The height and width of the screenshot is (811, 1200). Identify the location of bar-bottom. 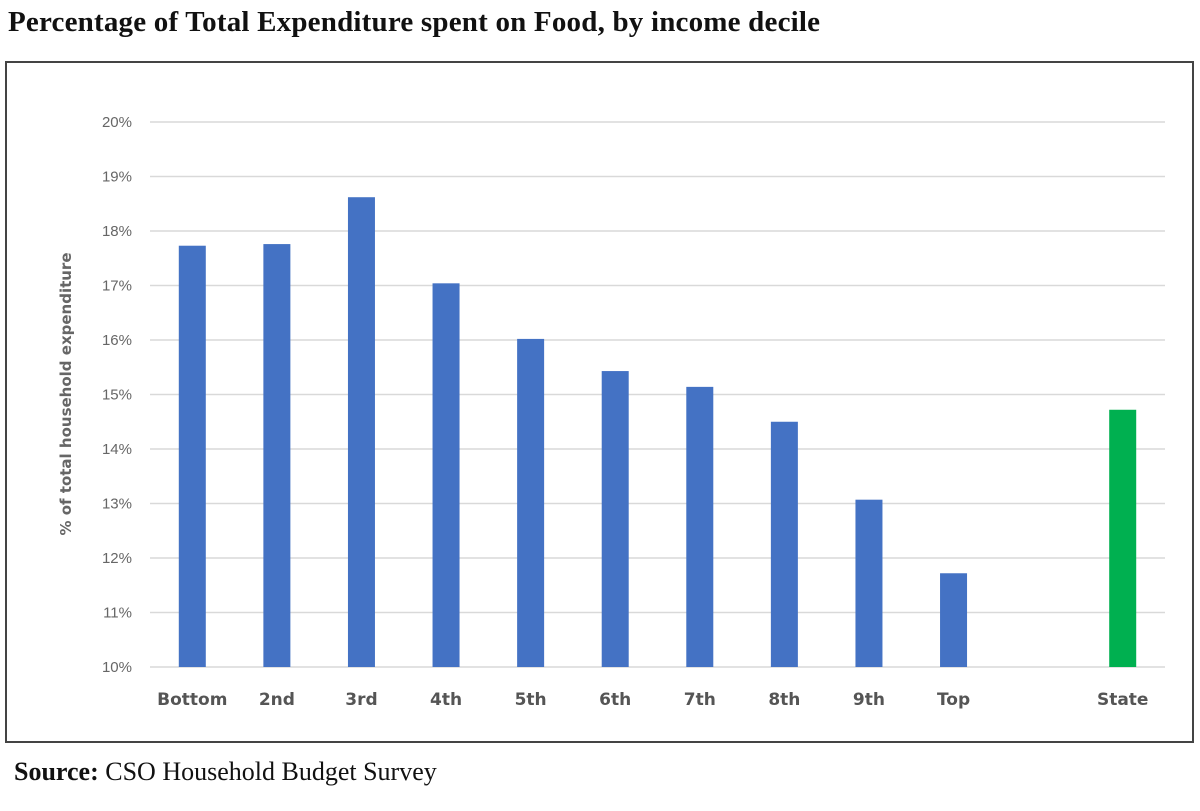
(192, 456).